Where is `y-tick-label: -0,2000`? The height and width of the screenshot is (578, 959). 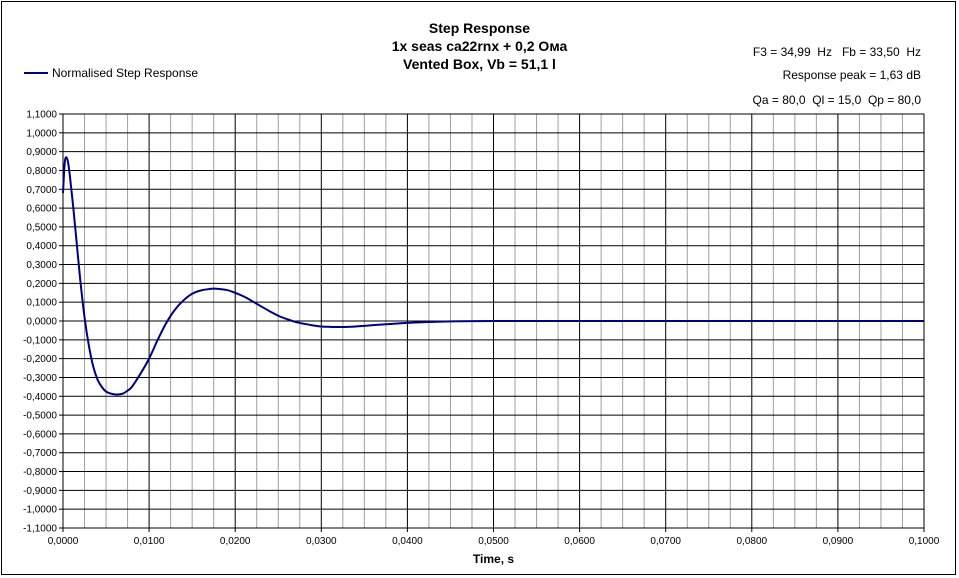 y-tick-label: -0,2000 is located at coordinates (40, 359).